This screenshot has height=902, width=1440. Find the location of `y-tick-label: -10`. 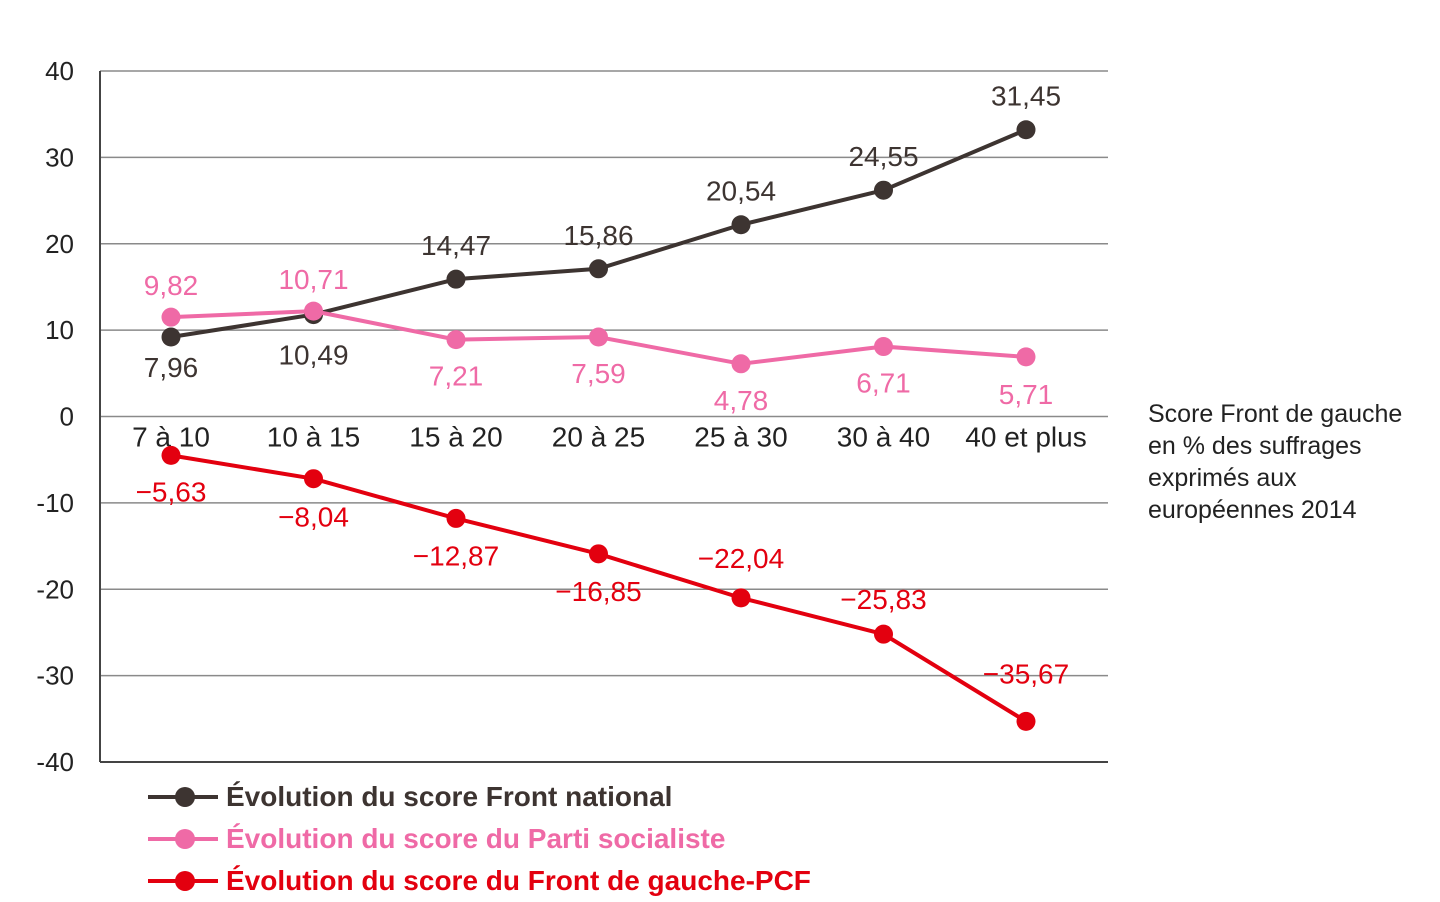

y-tick-label: -10 is located at coordinates (55, 503).